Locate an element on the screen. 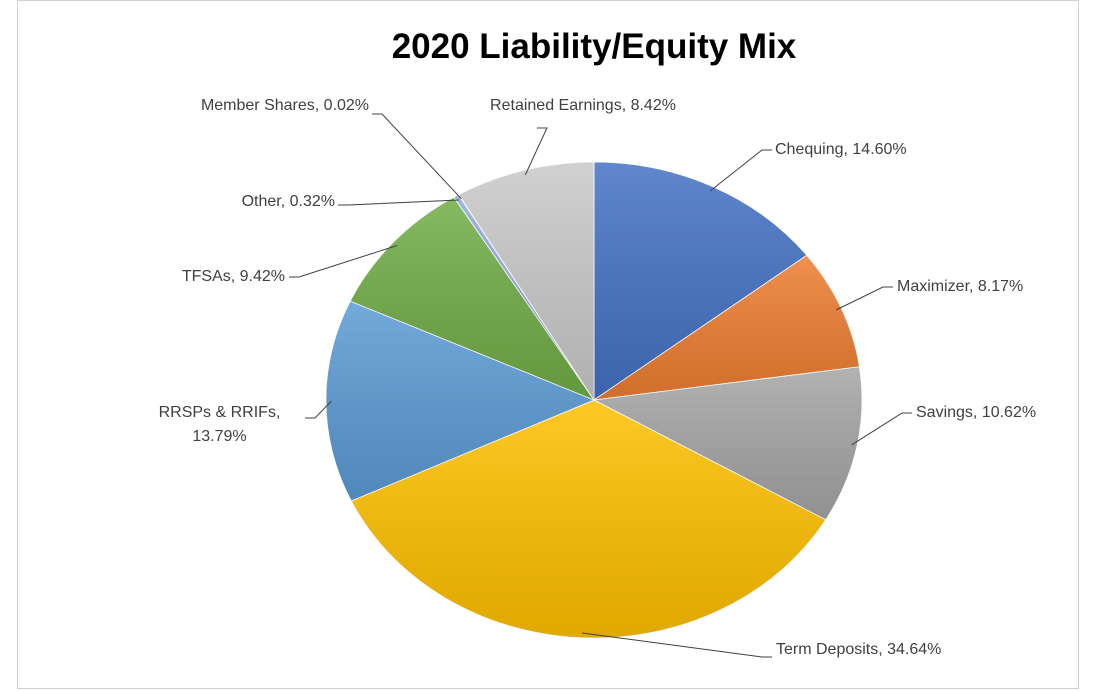 The height and width of the screenshot is (691, 1094). data-label: RRSPs & RRIFs, 13.79% is located at coordinates (219, 424).